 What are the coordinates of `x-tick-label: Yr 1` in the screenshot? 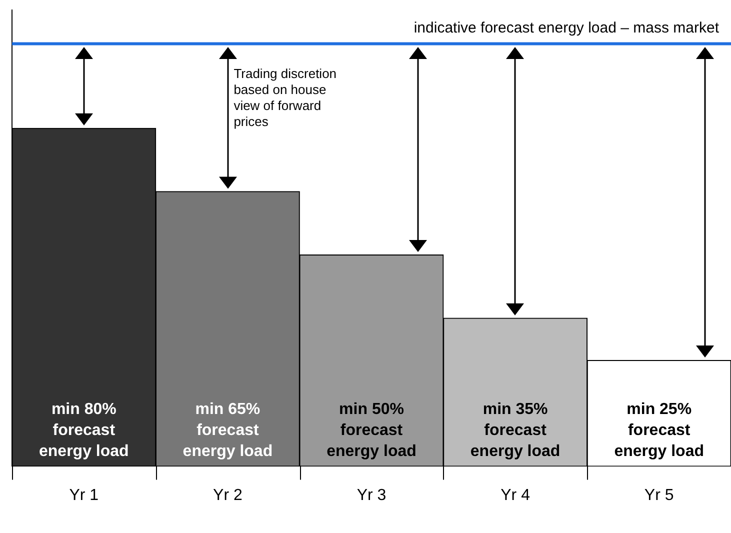 It's located at (84, 495).